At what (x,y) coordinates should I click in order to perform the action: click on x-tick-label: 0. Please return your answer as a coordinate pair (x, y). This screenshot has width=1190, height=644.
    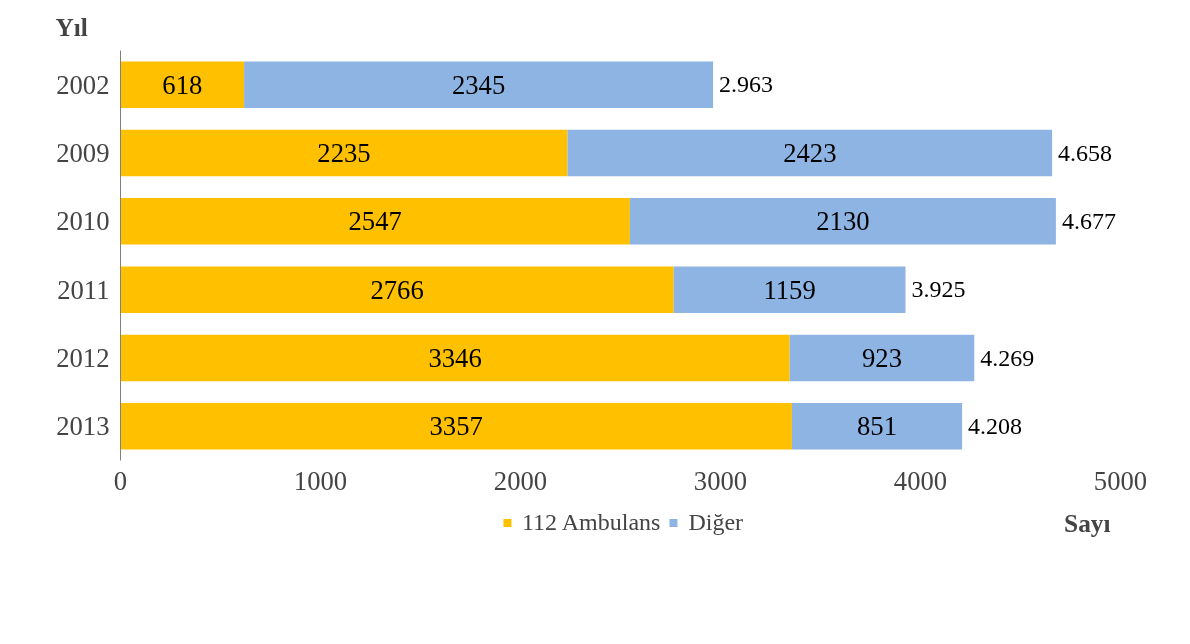
    Looking at the image, I should click on (120, 480).